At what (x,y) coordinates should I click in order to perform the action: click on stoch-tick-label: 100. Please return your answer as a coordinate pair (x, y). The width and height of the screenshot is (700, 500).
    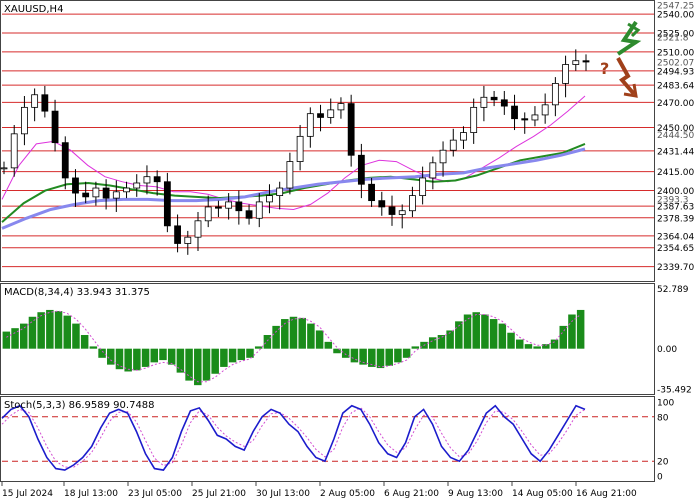
    Looking at the image, I should click on (665, 404).